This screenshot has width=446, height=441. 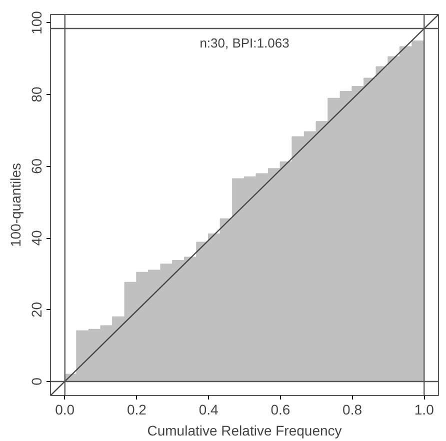 I want to click on y-tick-label: 100, so click(x=36, y=22).